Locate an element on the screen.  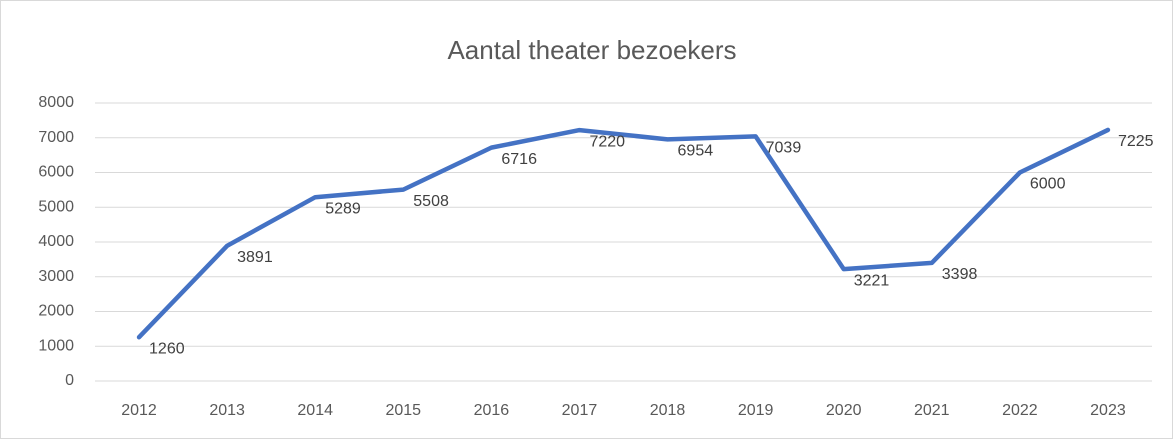
data-label: 7039 is located at coordinates (784, 148).